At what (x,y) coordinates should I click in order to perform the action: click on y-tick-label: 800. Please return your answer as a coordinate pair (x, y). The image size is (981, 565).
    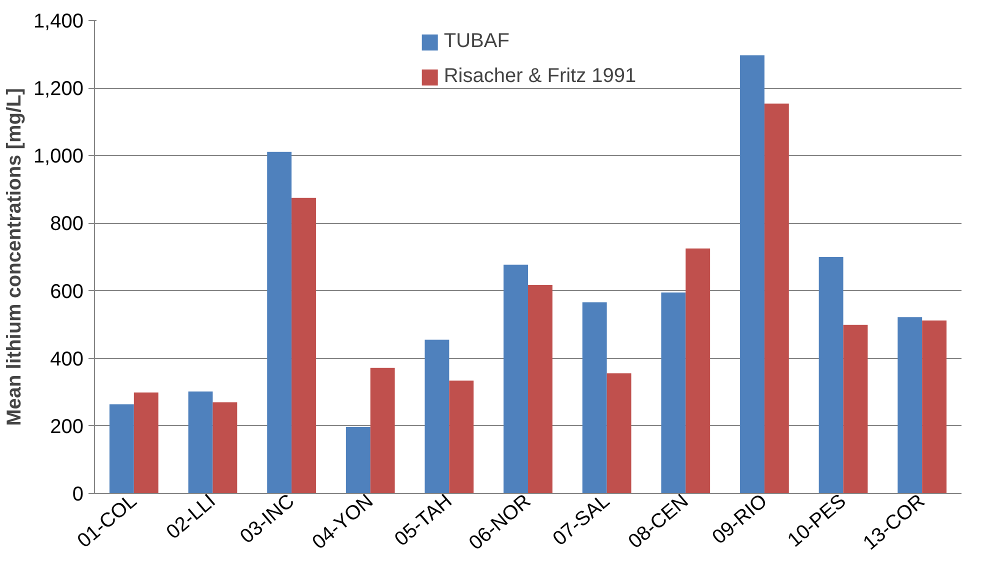
    Looking at the image, I should click on (67, 224).